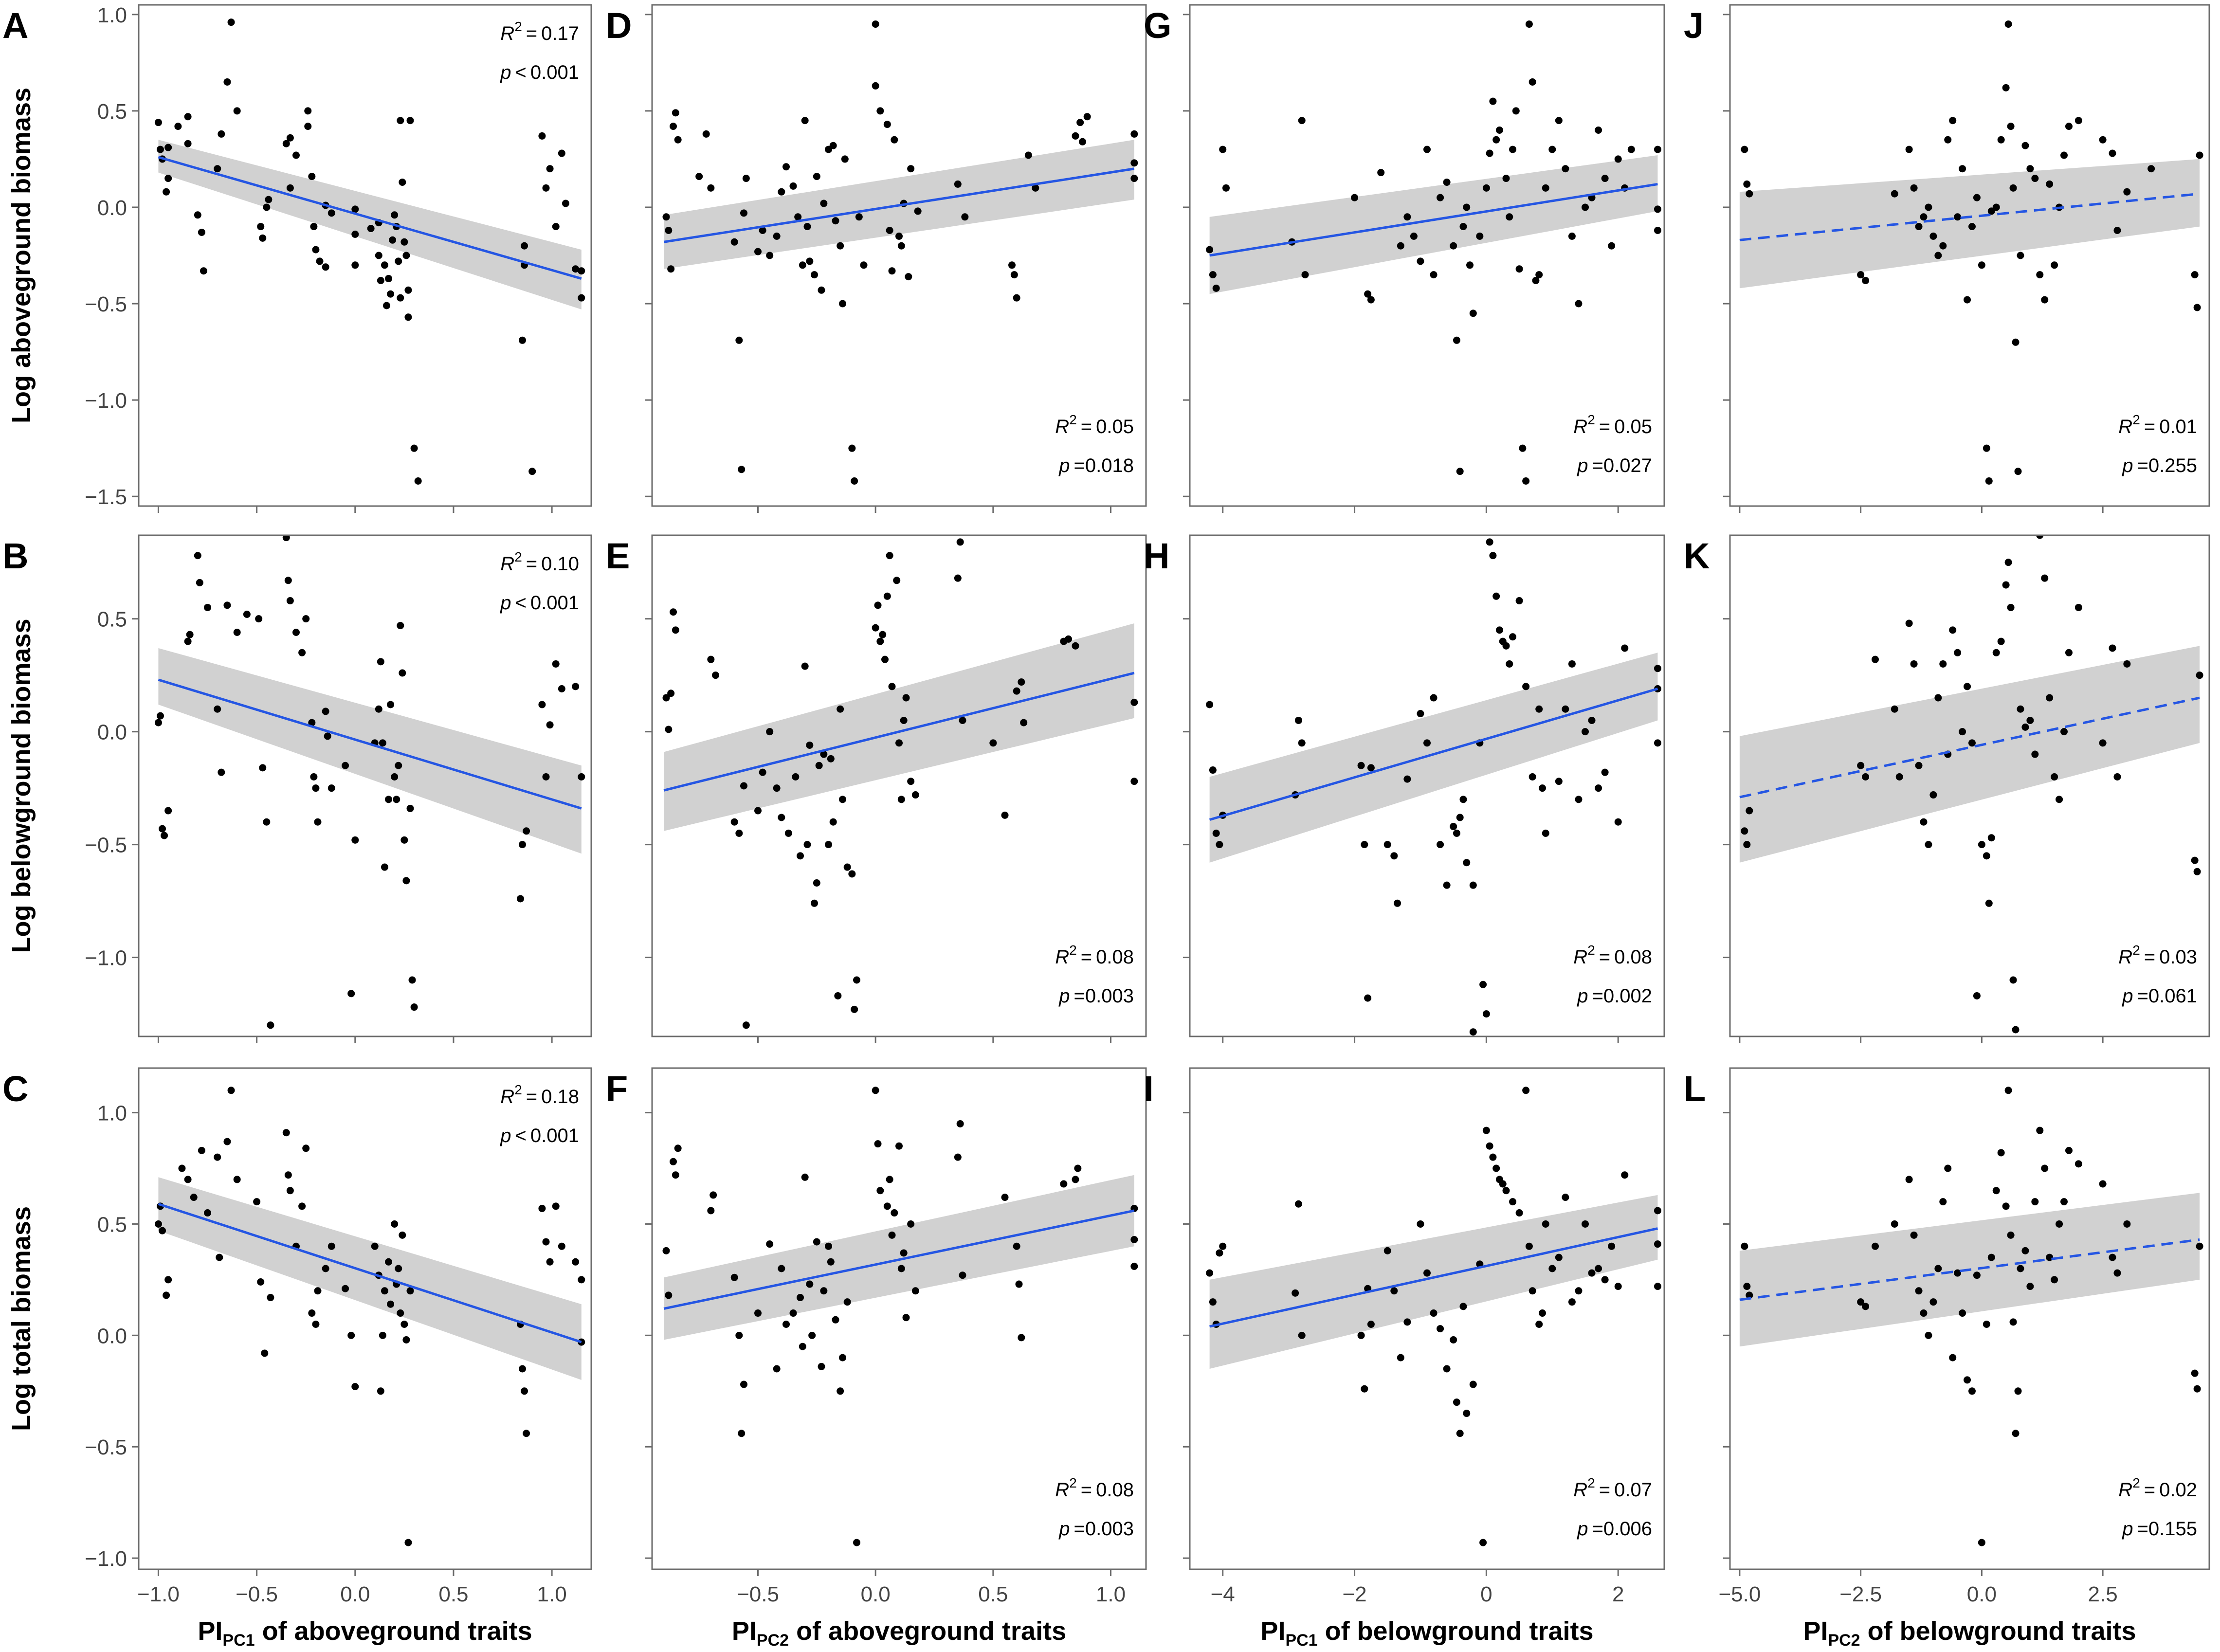  What do you see at coordinates (112, 1114) in the screenshot?
I see `y-tick-label: 1.0` at bounding box center [112, 1114].